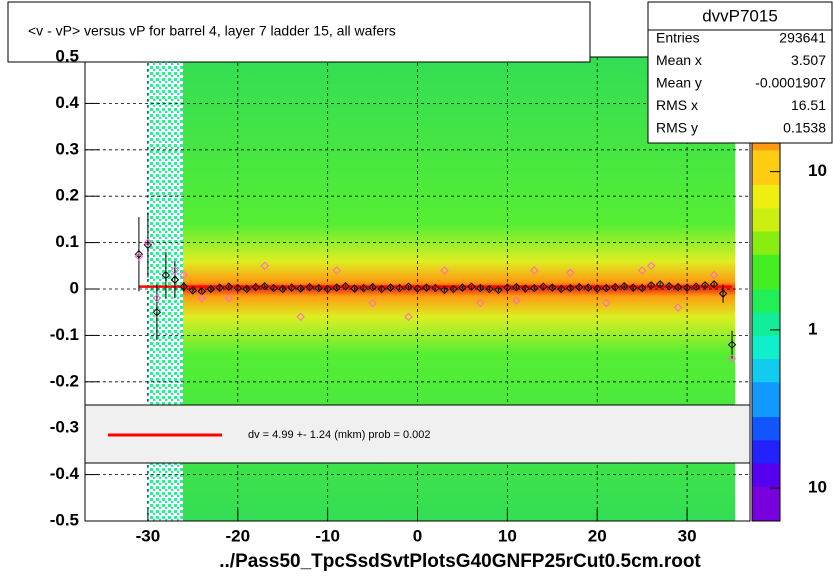  I want to click on y-tick-label: 0.5, so click(67, 55).